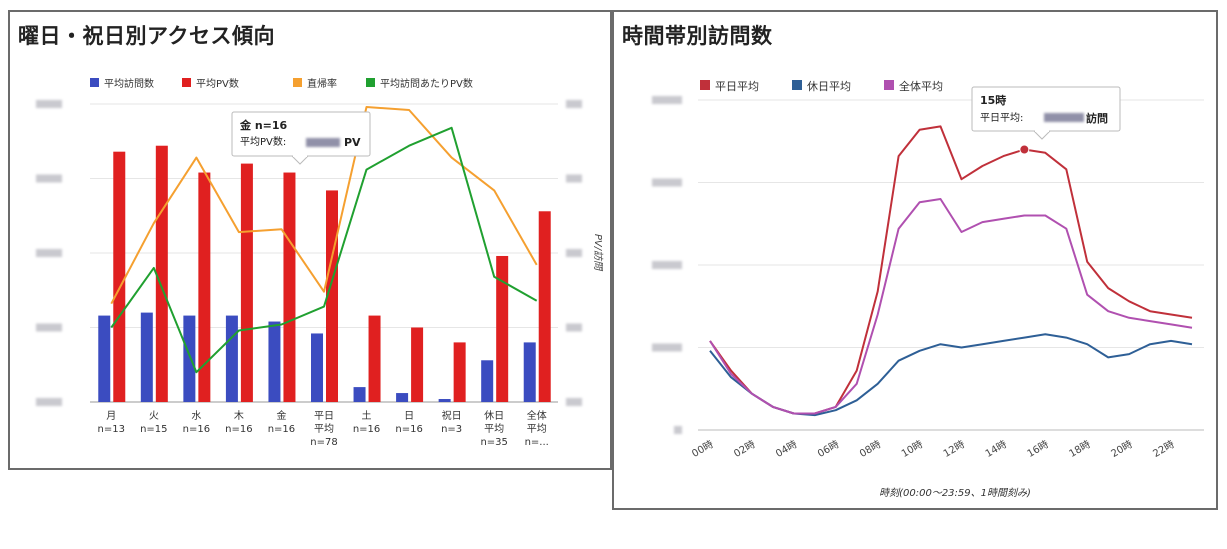 The height and width of the screenshot is (549, 1227). What do you see at coordinates (426, 83) in the screenshot?
I see `legend-label: 平均訪問あたりPV数` at bounding box center [426, 83].